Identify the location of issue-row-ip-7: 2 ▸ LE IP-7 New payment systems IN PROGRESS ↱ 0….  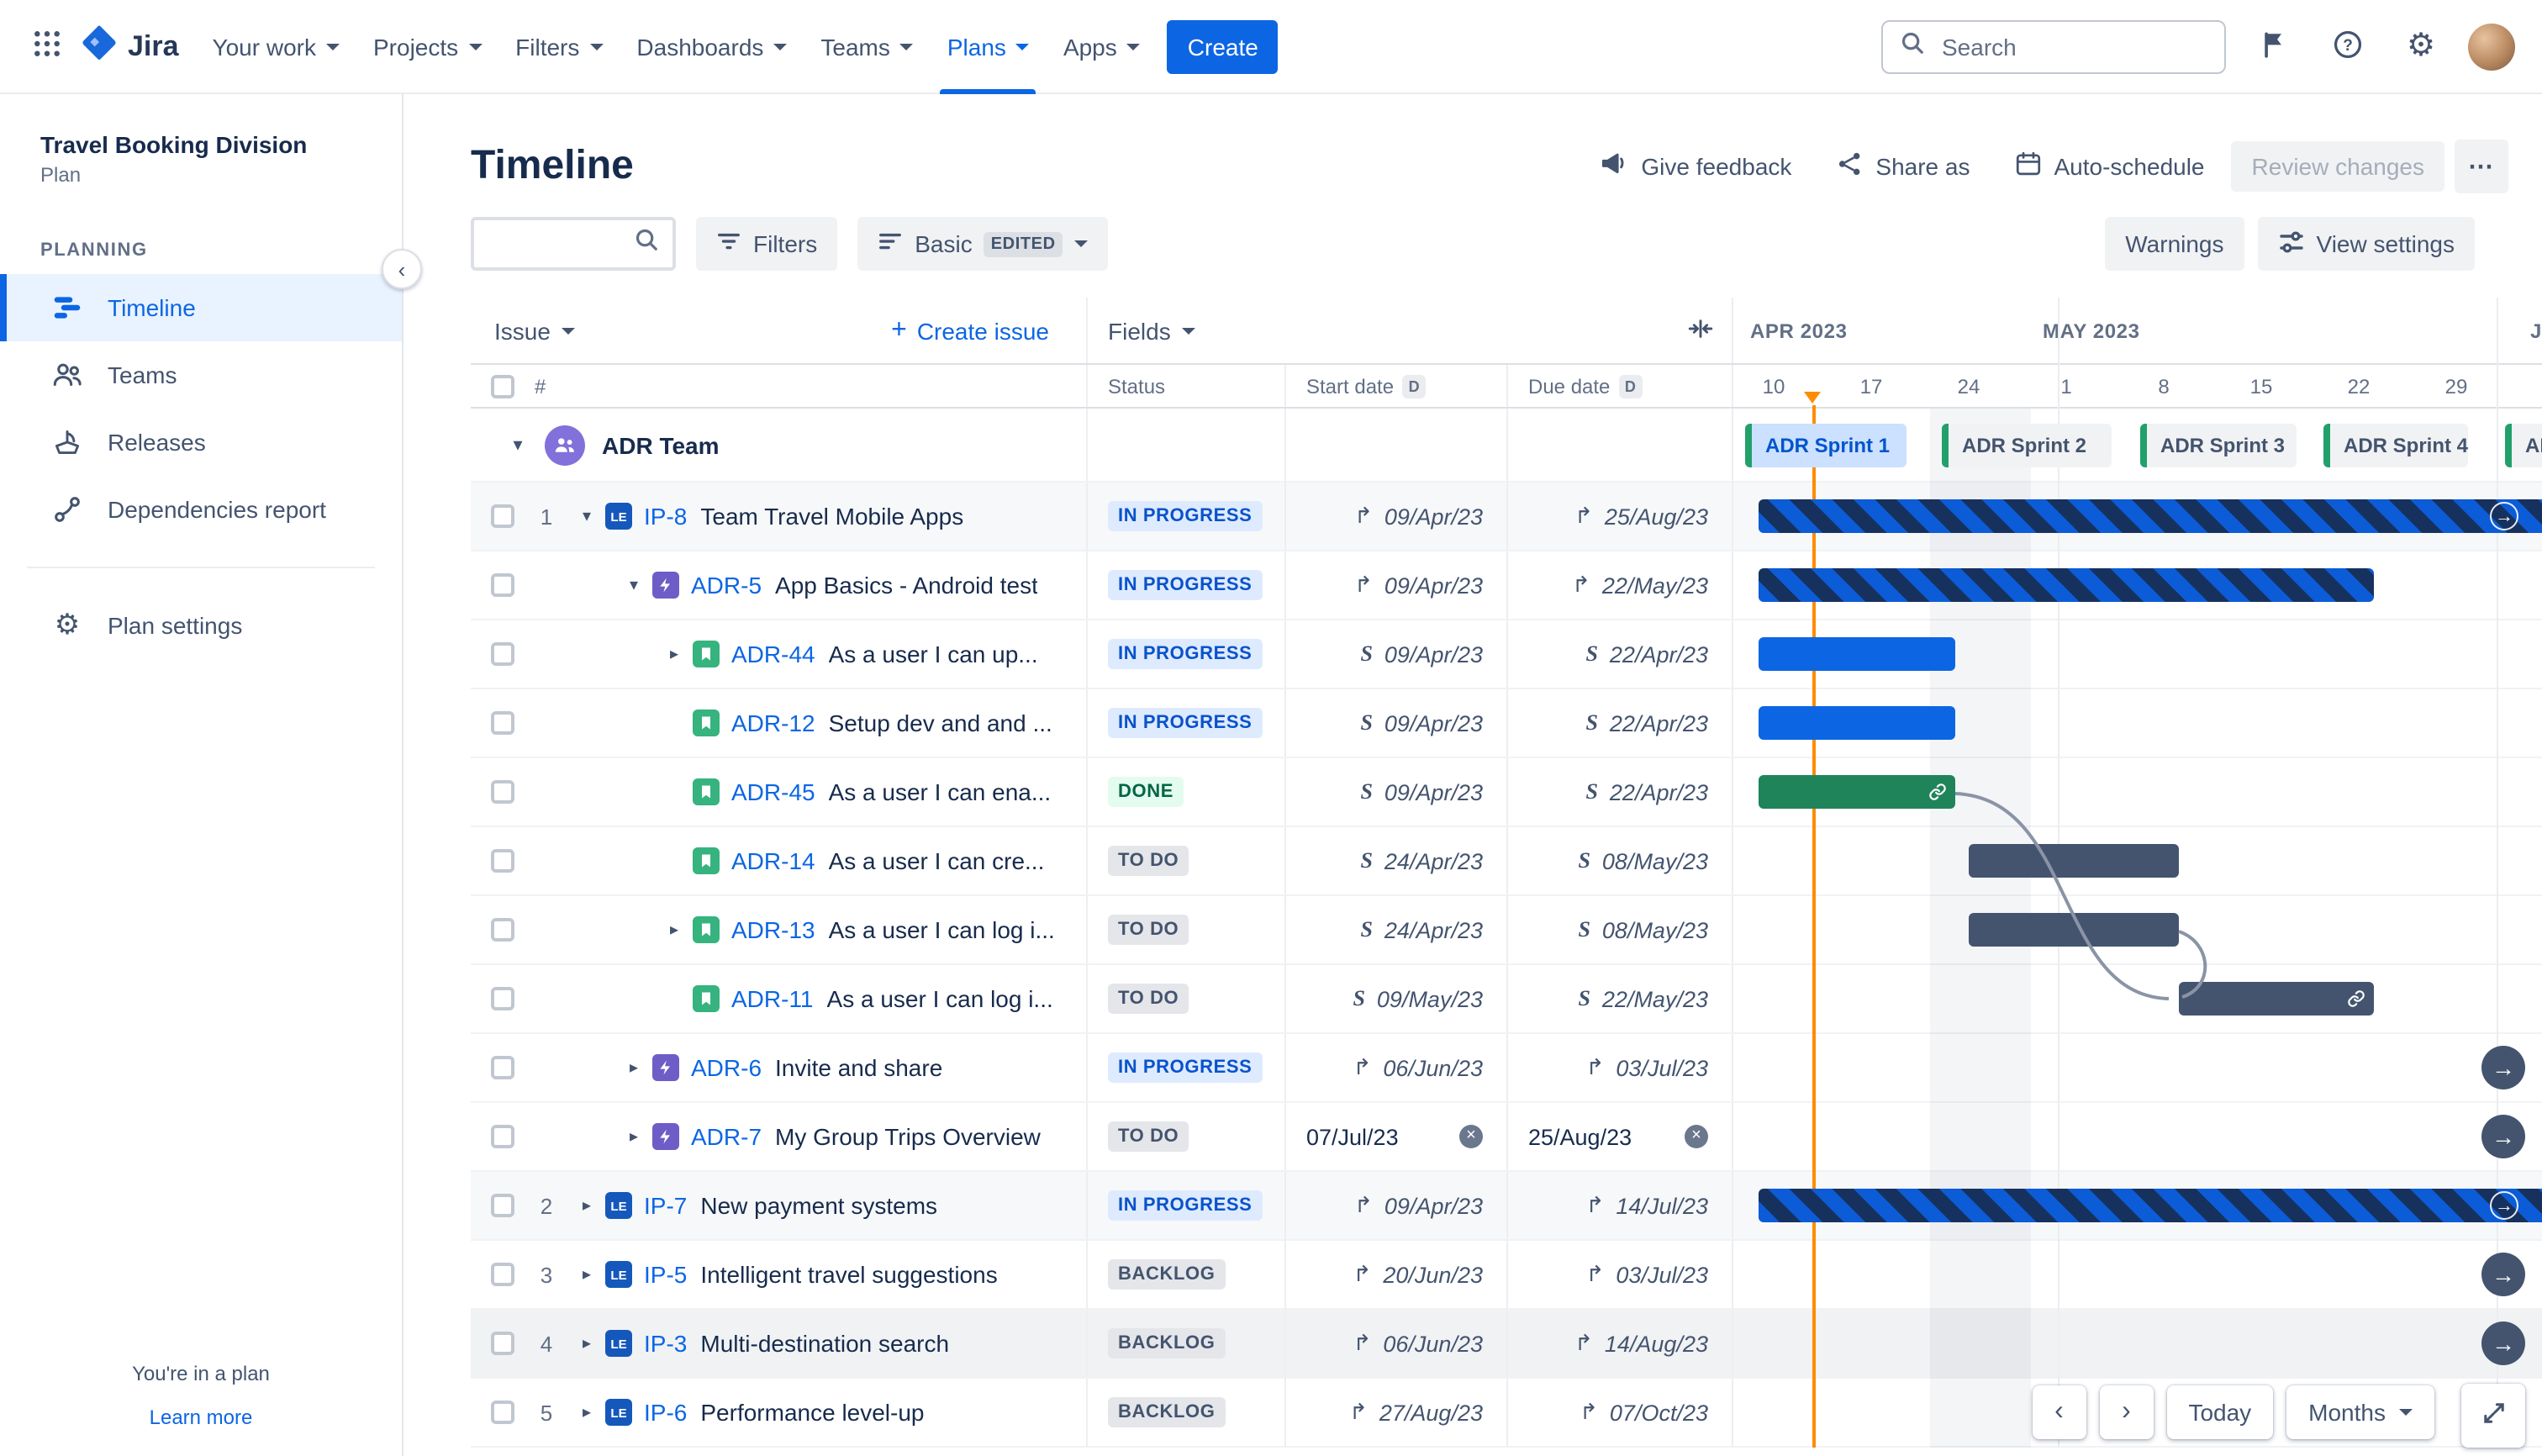
(1506, 1206).